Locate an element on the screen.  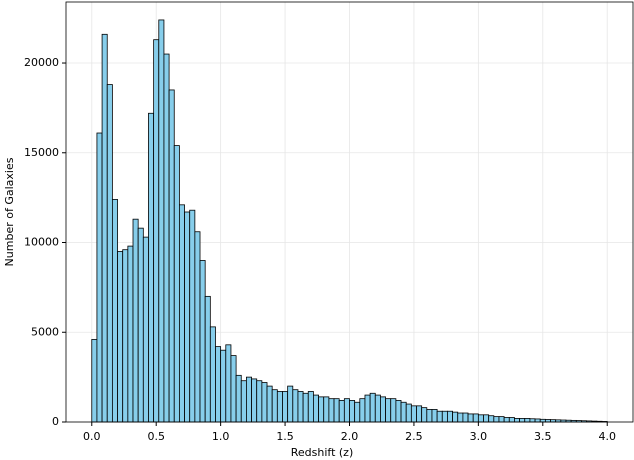
y-tick-label: 15000 is located at coordinates (41, 152).